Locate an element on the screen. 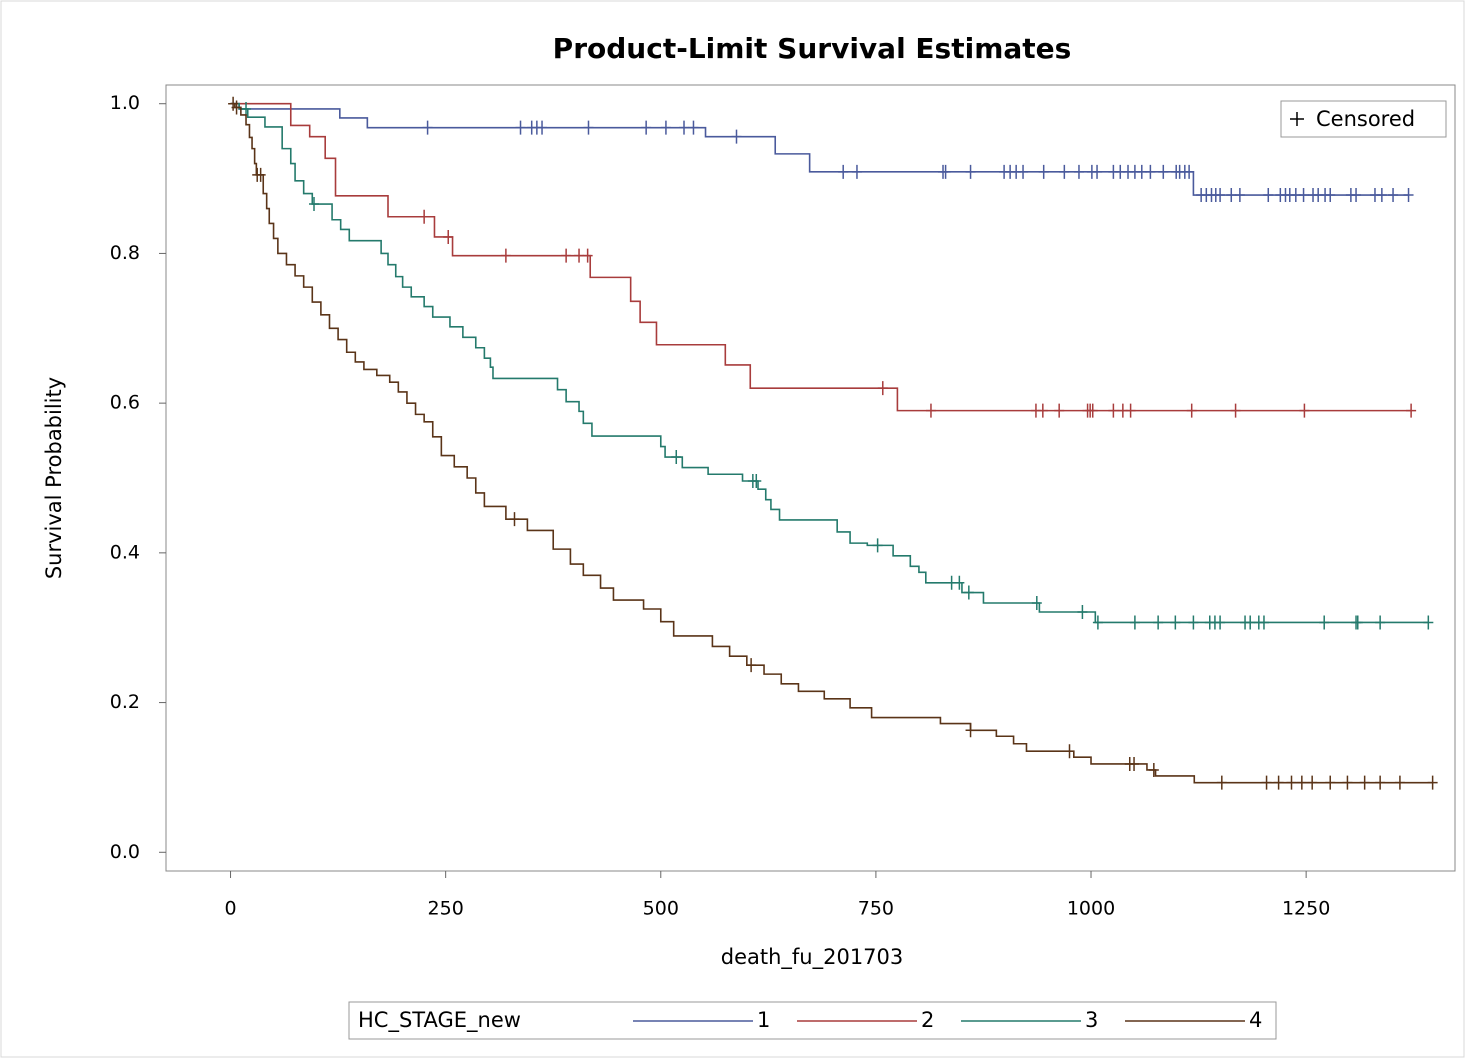 This screenshot has height=1063, width=1466. legend-label: 2 is located at coordinates (927, 1020).